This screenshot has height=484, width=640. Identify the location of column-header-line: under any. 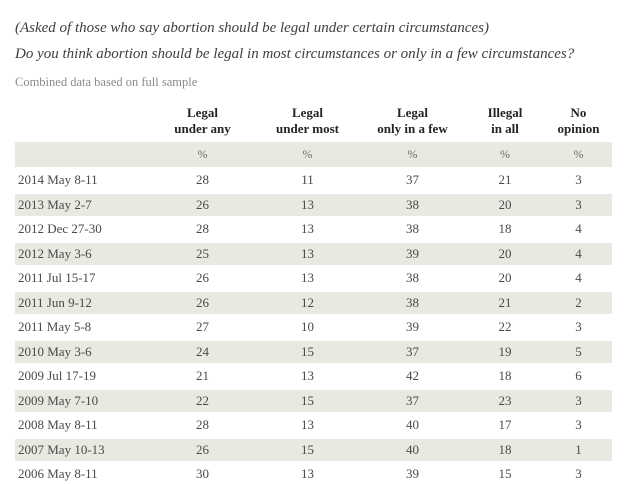
(202, 128).